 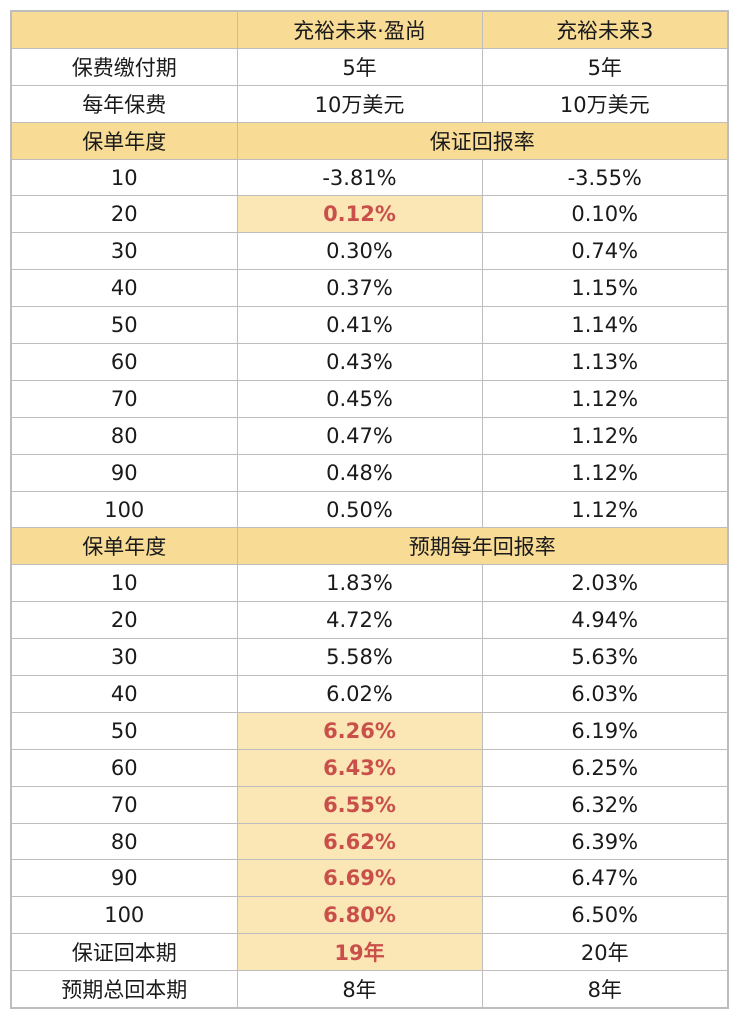 I want to click on product-2-rate: 6.03%, so click(x=605, y=694).